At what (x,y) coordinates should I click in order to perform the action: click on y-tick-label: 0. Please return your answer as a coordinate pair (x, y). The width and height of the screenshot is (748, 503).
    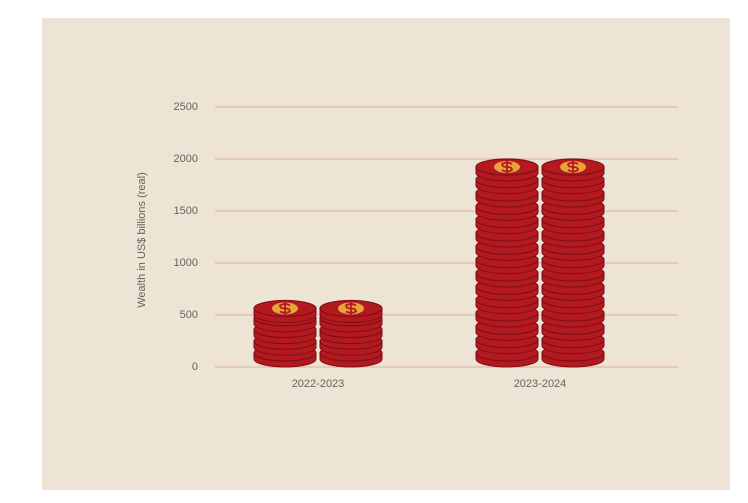
    Looking at the image, I should click on (195, 367).